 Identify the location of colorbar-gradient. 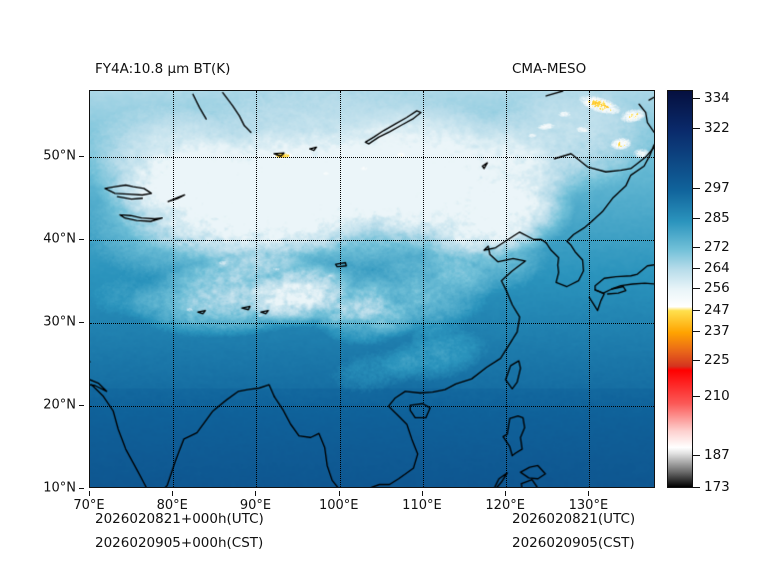
(680, 289).